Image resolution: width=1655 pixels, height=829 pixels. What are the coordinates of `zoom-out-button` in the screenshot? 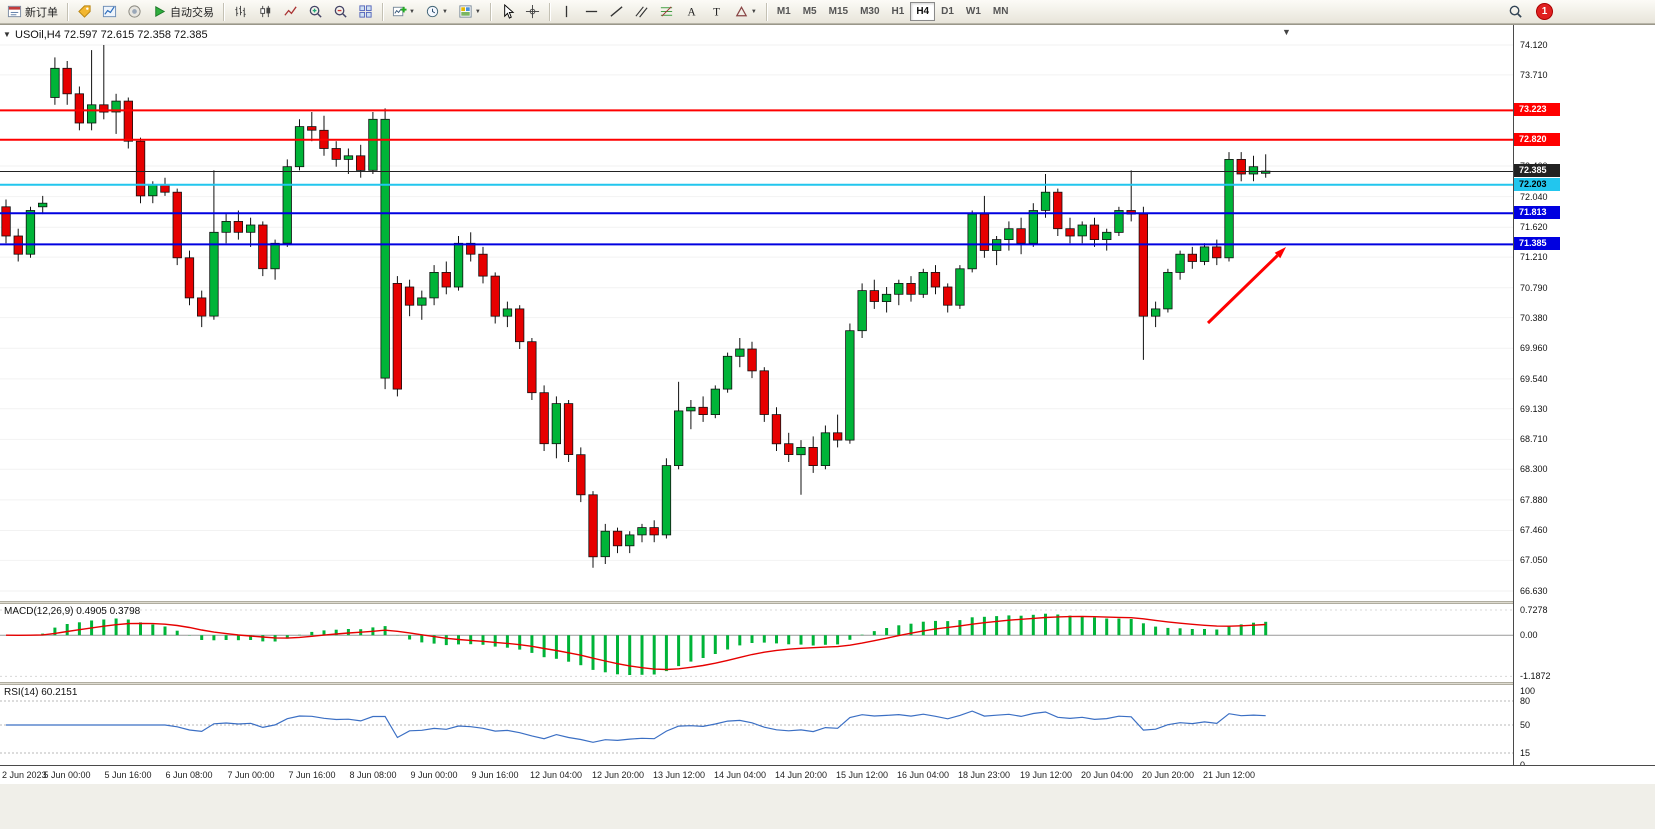 It's located at (340, 12).